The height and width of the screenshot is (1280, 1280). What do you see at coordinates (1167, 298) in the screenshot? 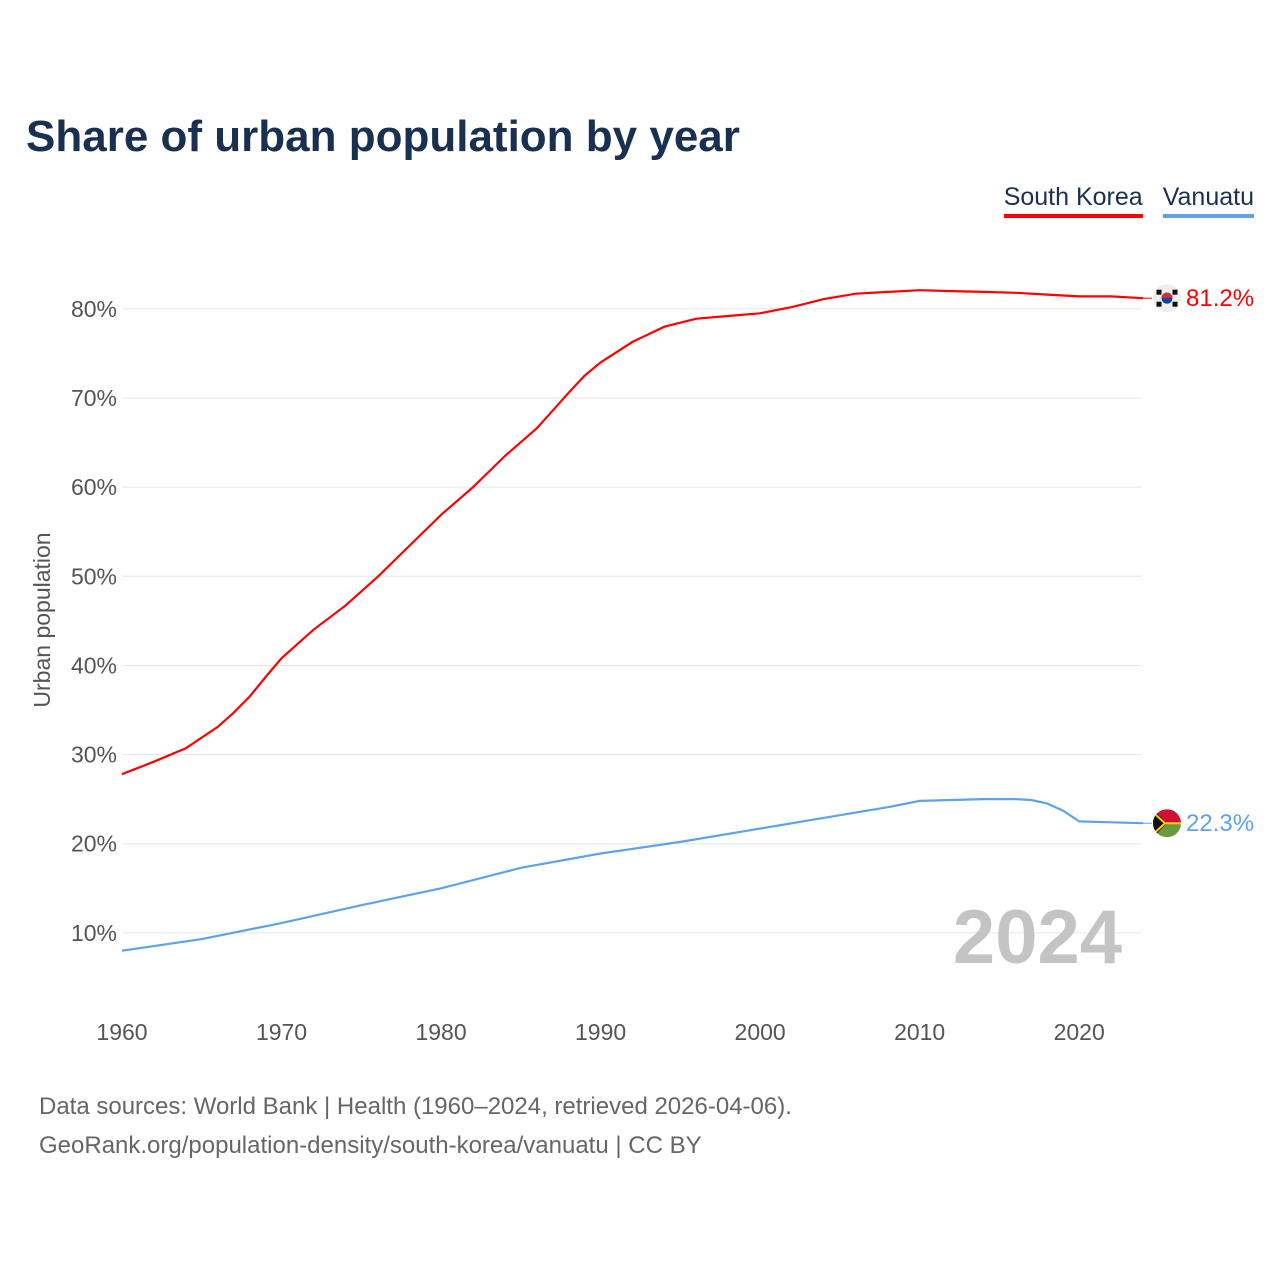
I see `south-korea-flag-icon` at bounding box center [1167, 298].